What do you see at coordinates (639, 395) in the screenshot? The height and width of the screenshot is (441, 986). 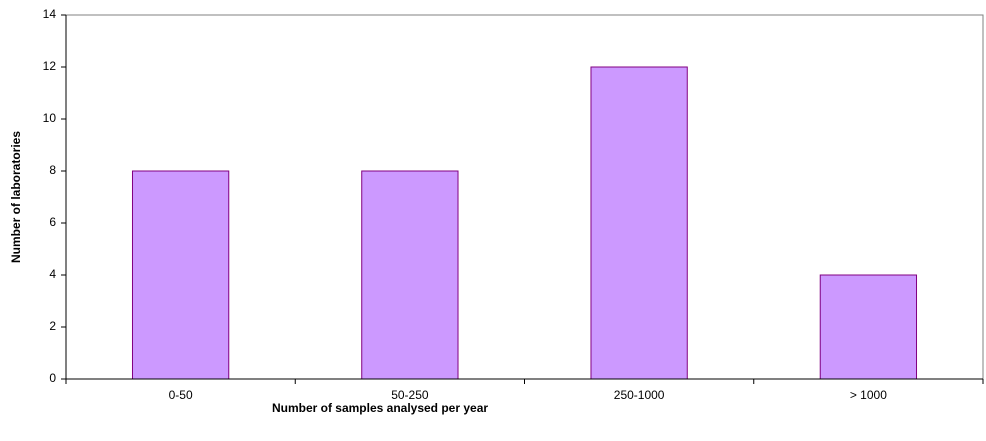 I see `x-tick-label: 250-1000` at bounding box center [639, 395].